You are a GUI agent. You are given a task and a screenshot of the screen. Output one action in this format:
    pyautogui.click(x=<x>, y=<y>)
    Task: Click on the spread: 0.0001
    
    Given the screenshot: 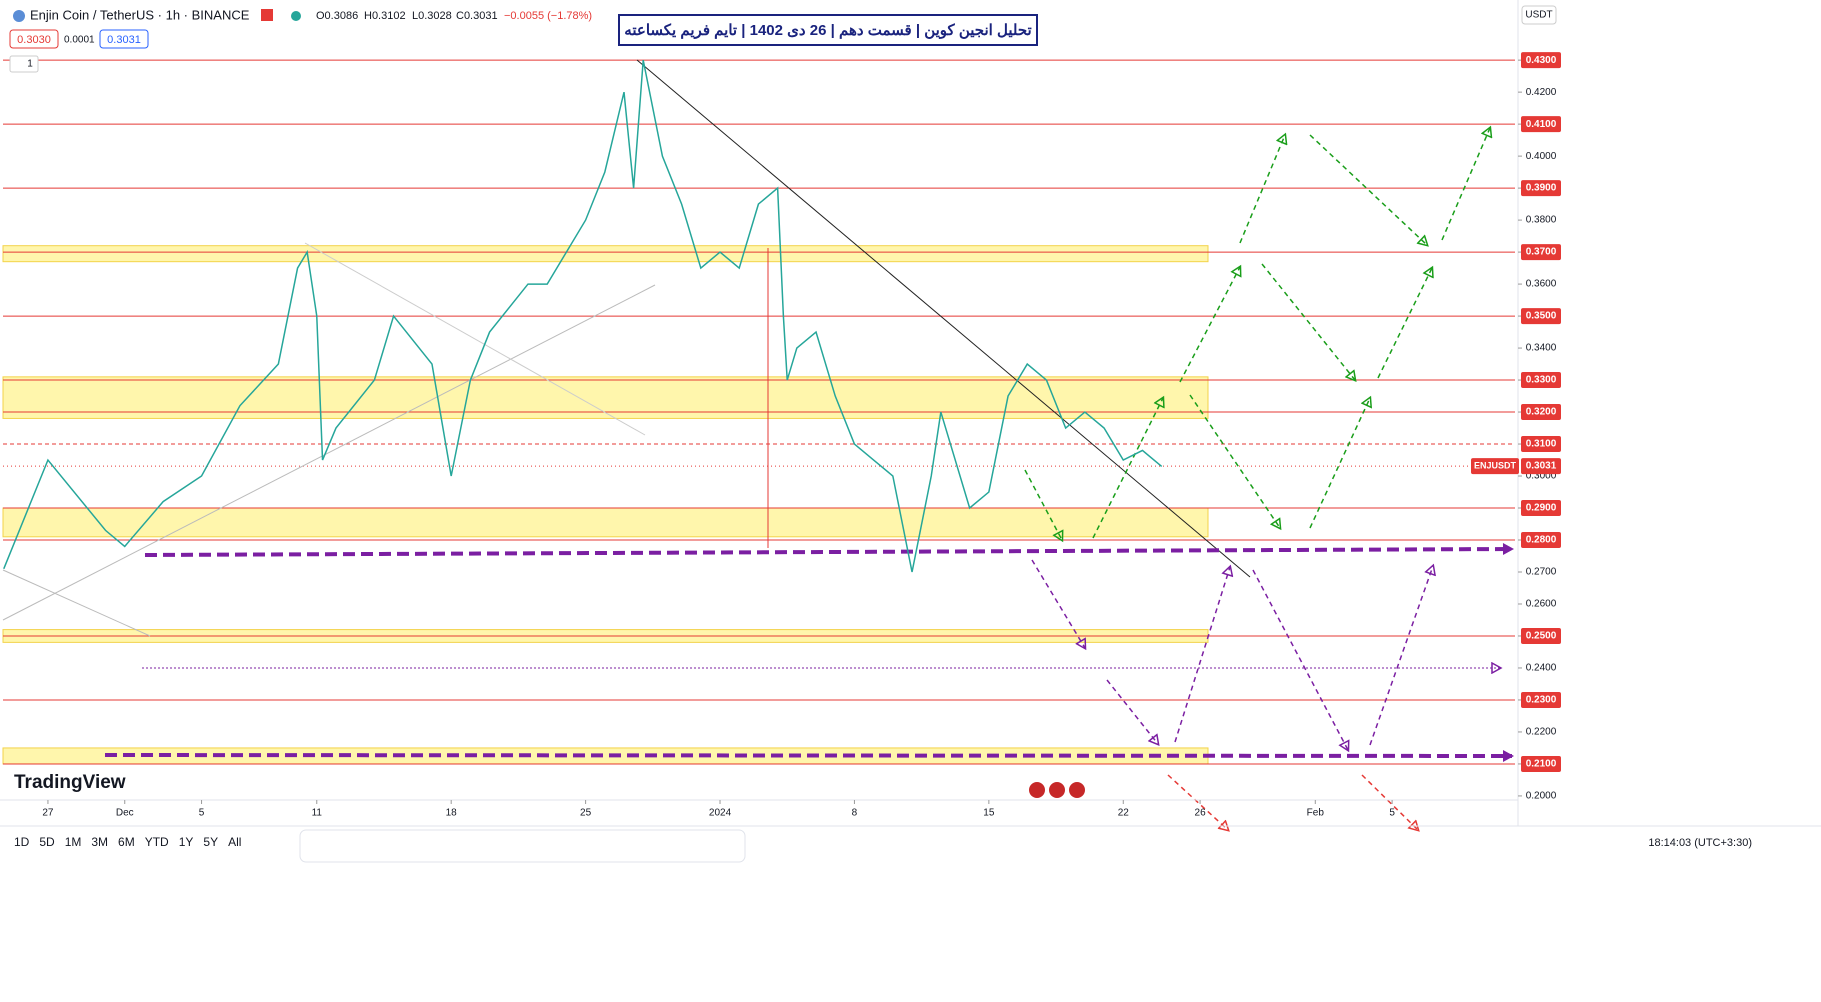 What is the action you would take?
    pyautogui.click(x=79, y=40)
    